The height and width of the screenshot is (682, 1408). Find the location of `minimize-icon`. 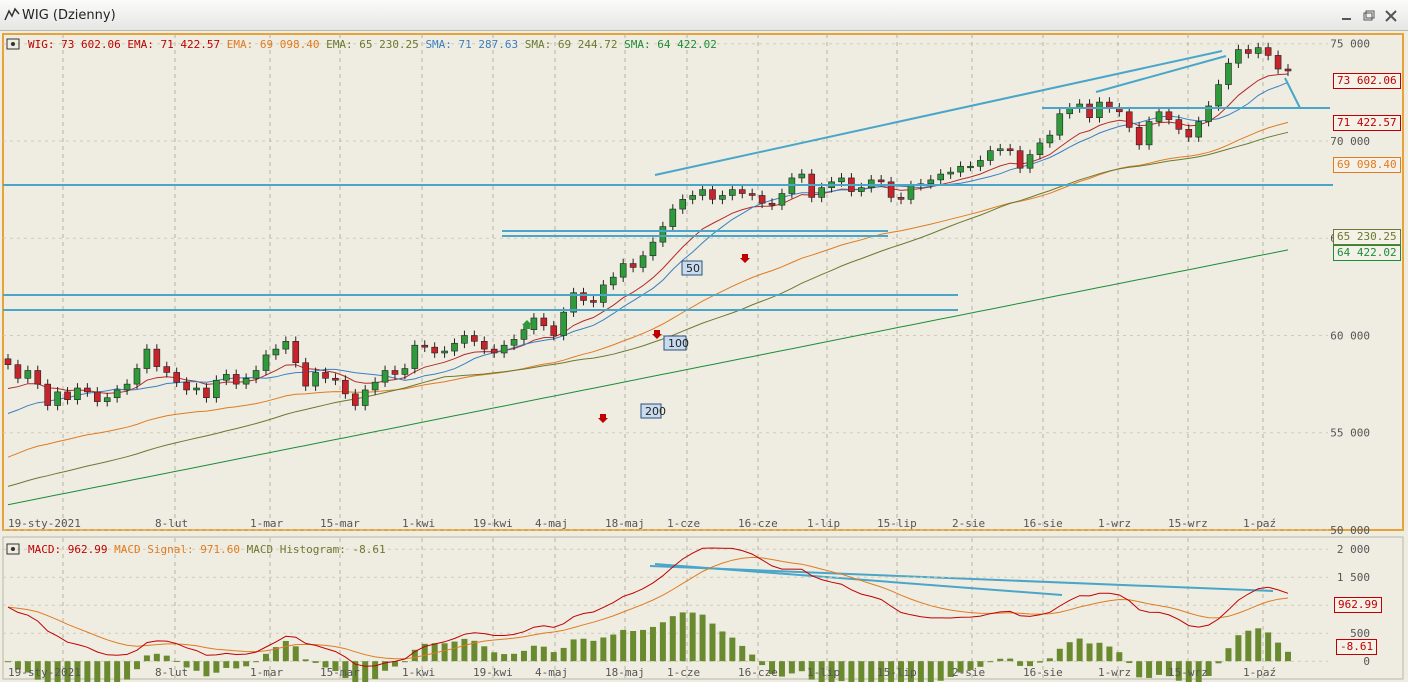

minimize-icon is located at coordinates (1347, 16).